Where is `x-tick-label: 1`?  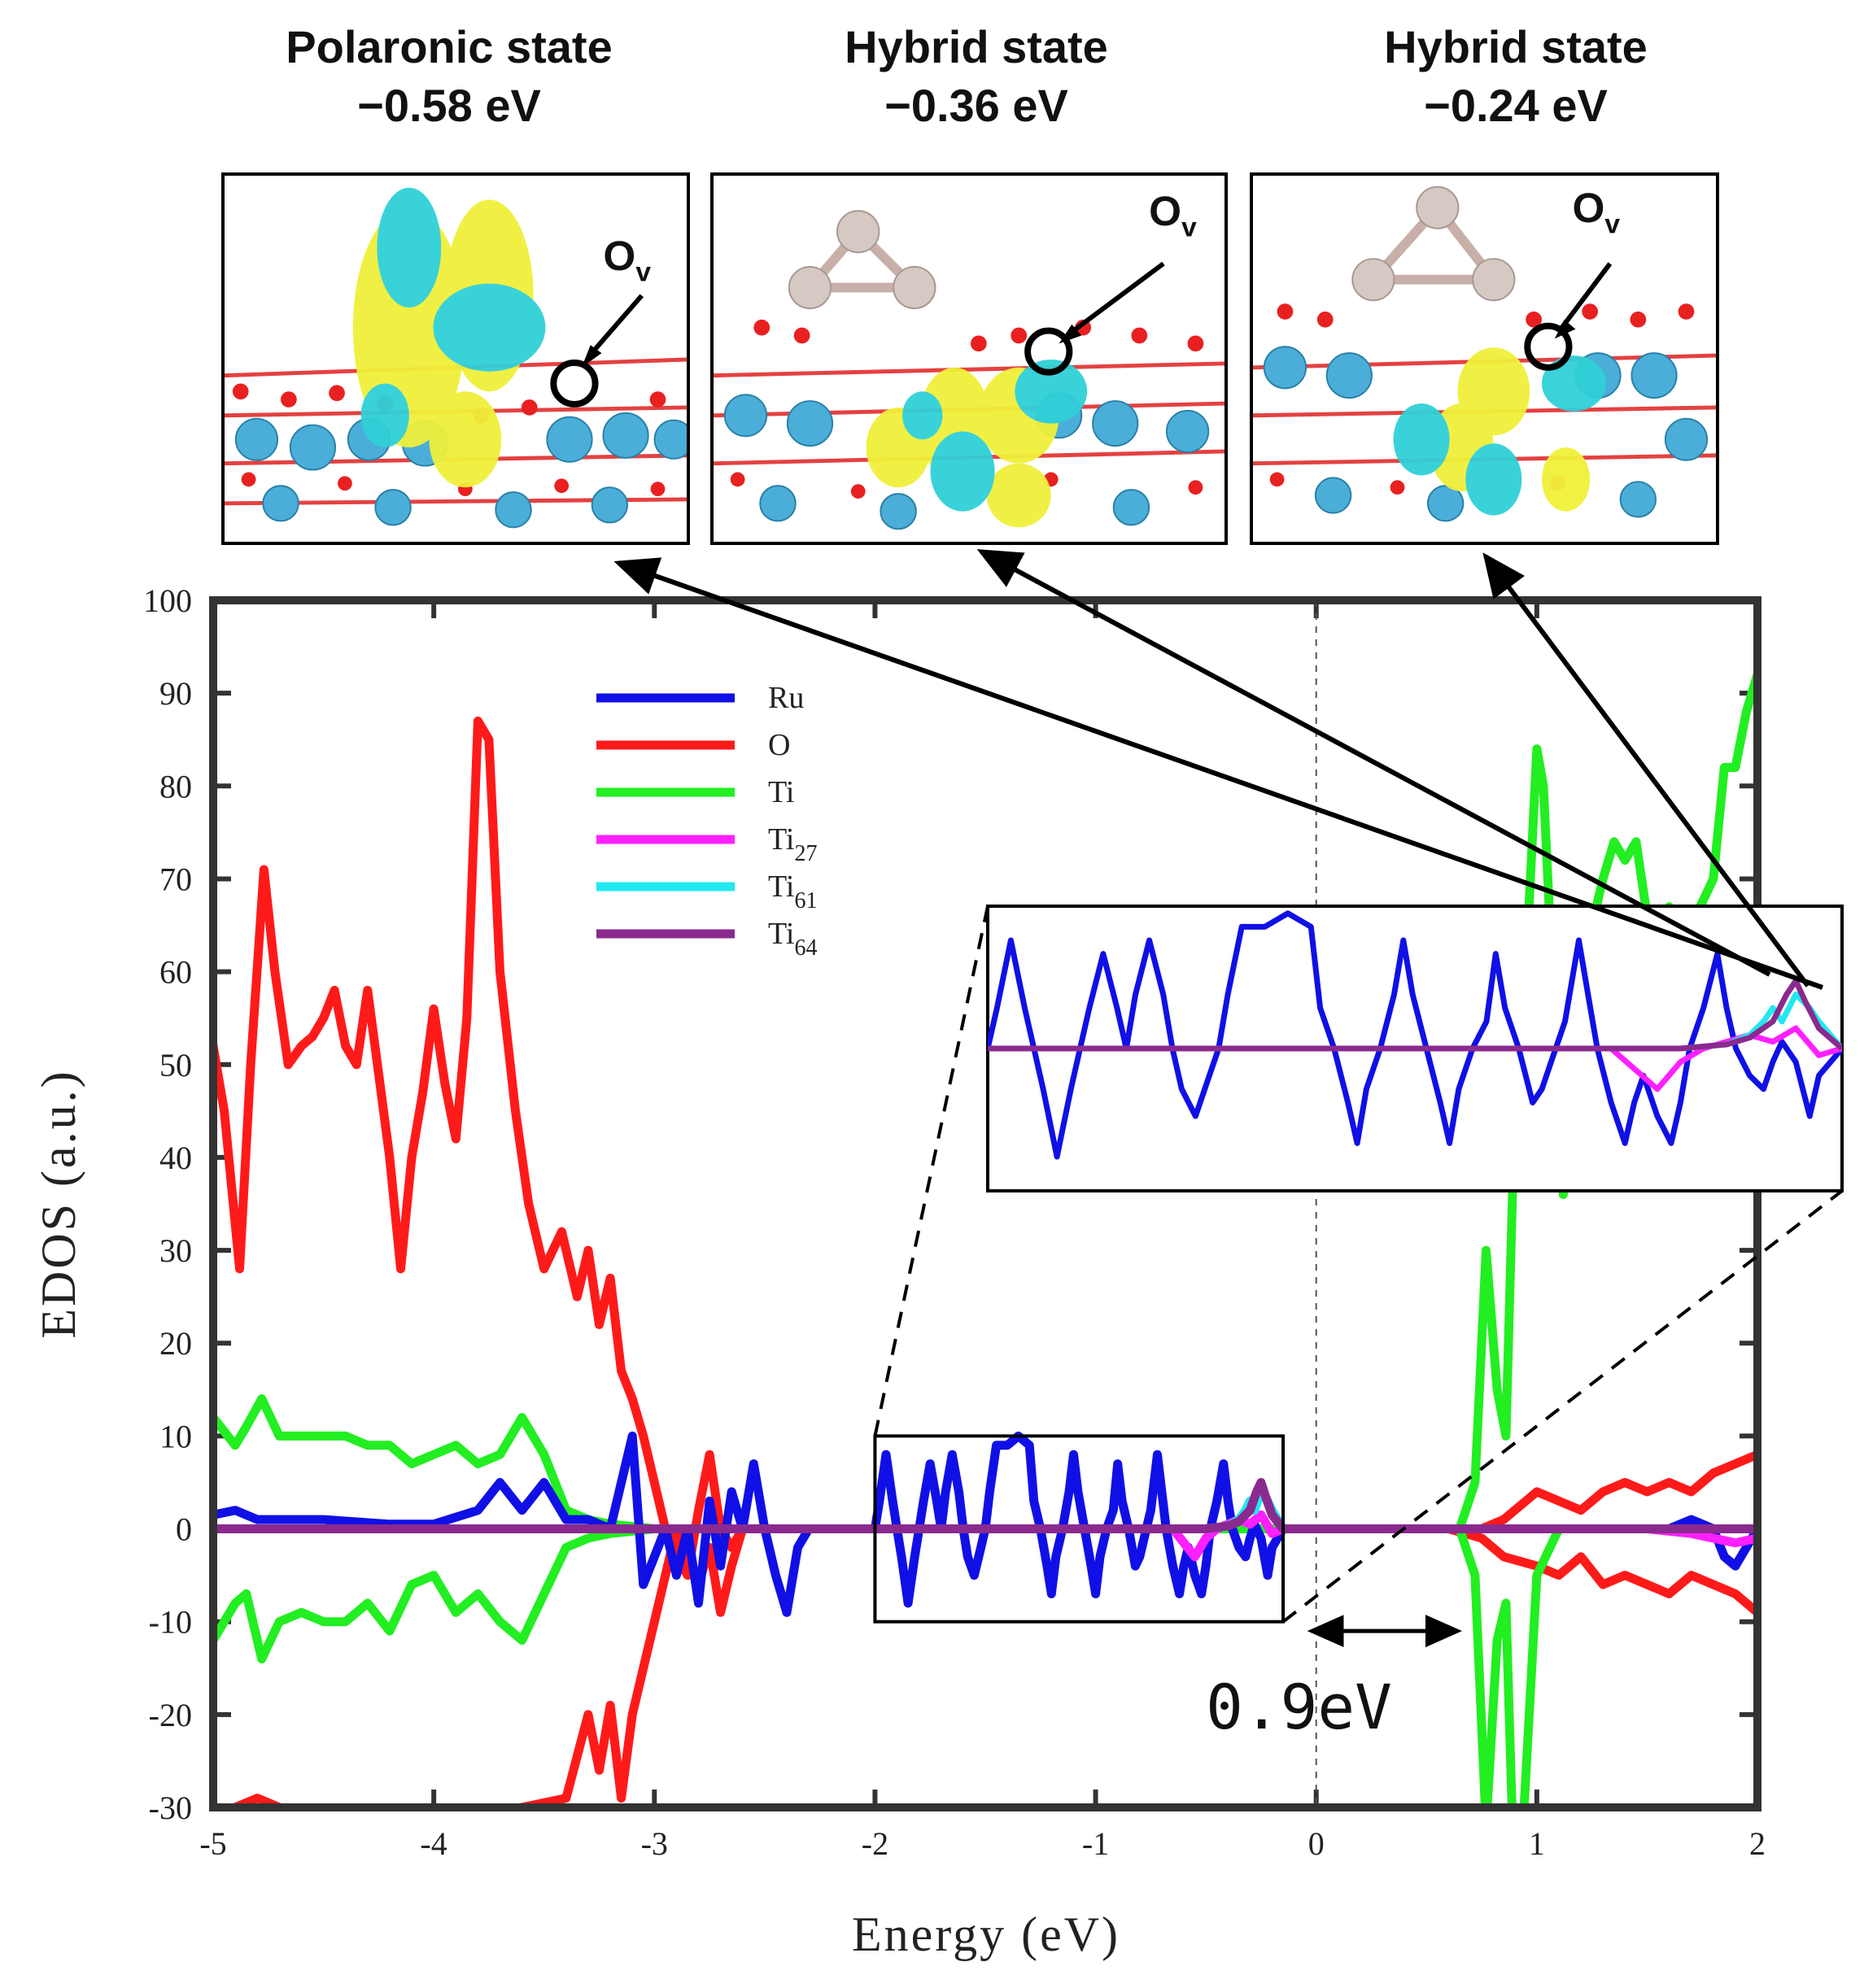 x-tick-label: 1 is located at coordinates (1537, 1843).